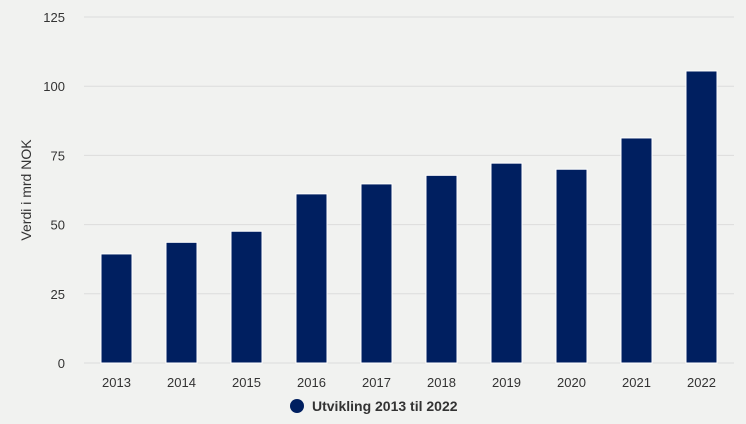 This screenshot has width=746, height=424. I want to click on y-axis-label: Verdi i mrd NOK, so click(26, 190).